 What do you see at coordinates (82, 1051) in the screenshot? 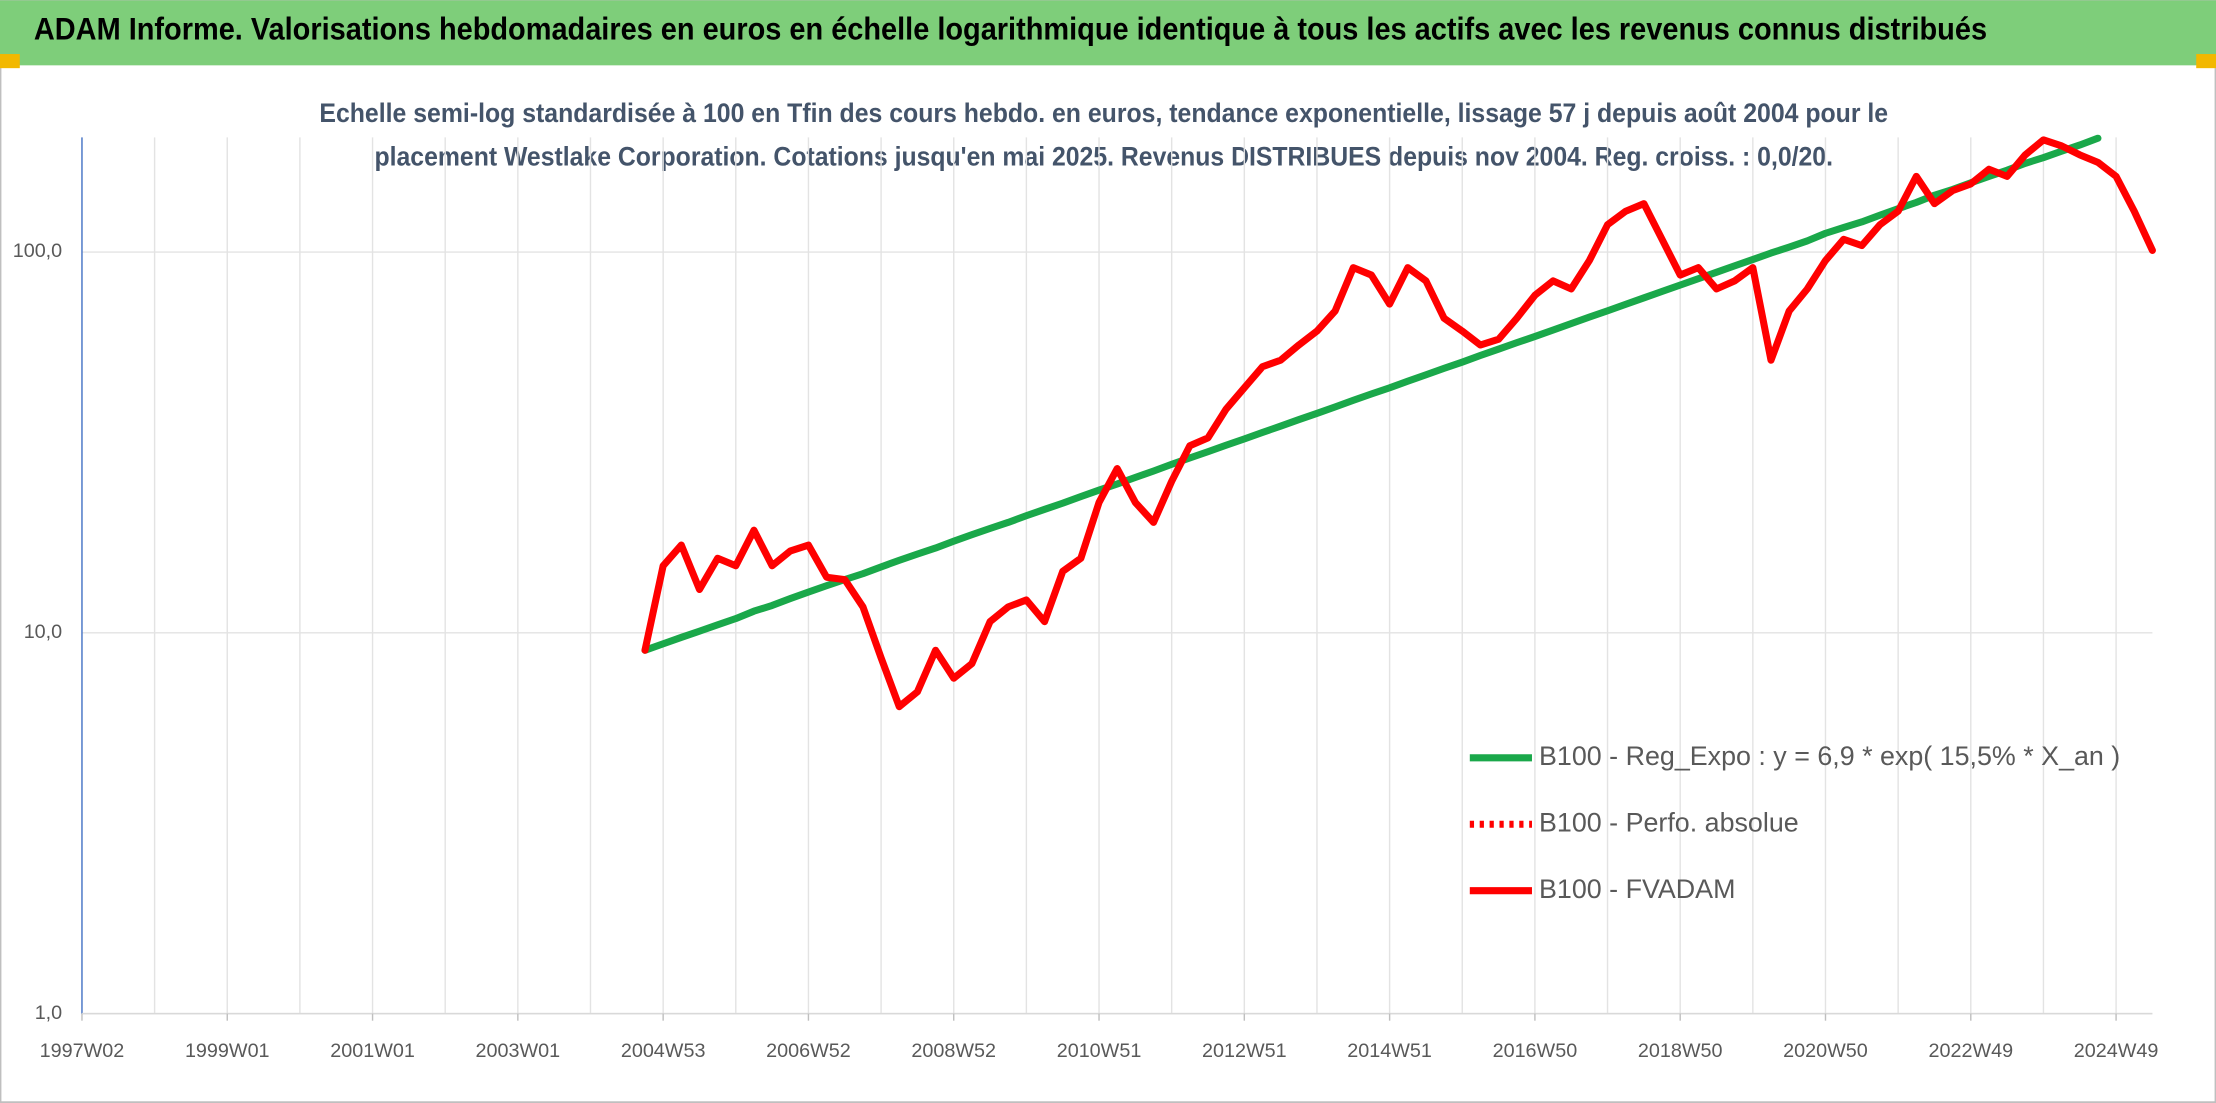
I see `x-tick-label: 1997W02` at bounding box center [82, 1051].